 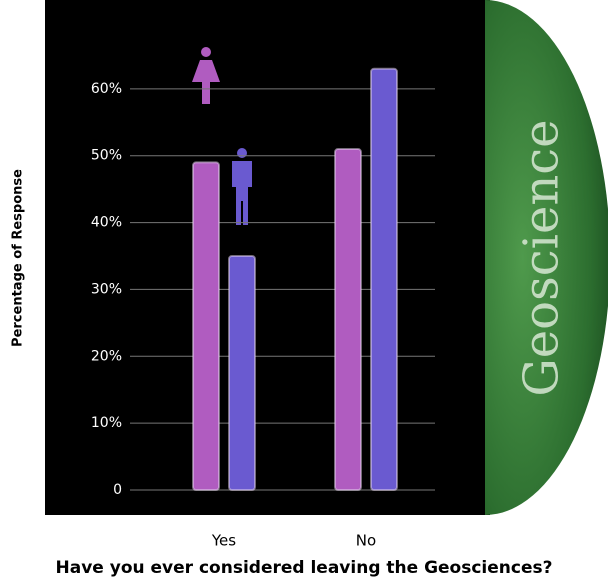 What do you see at coordinates (206, 75) in the screenshot?
I see `female-icon` at bounding box center [206, 75].